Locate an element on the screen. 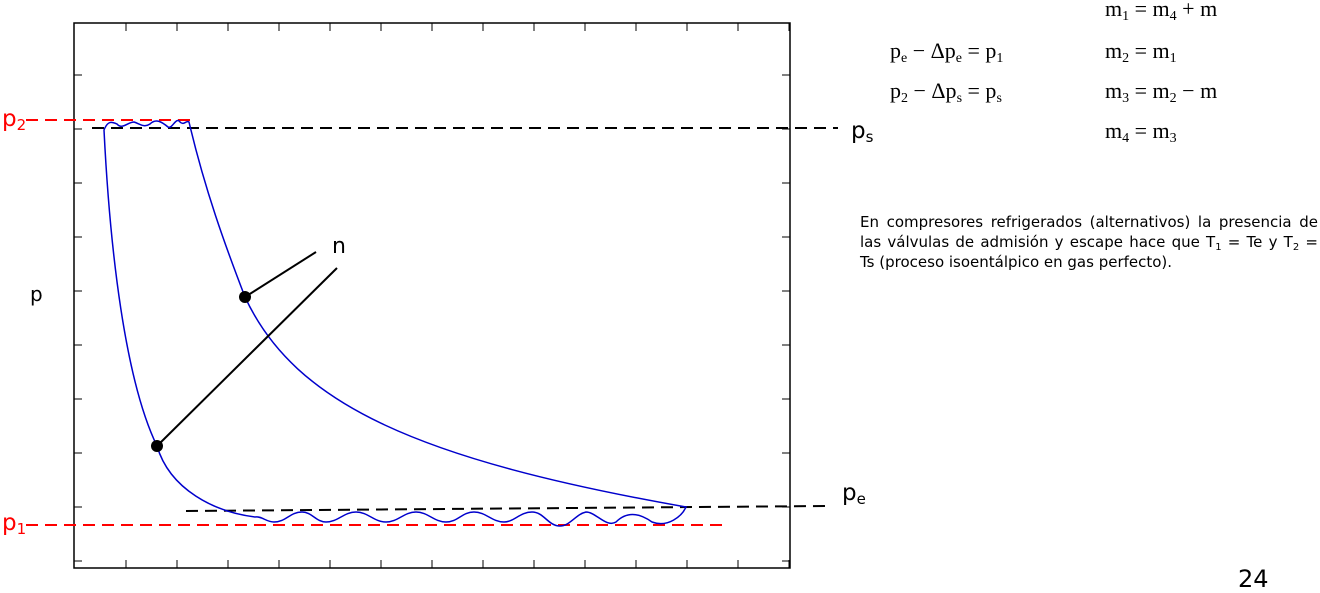 The width and height of the screenshot is (1320, 593). p1-label: p1 is located at coordinates (14, 523).